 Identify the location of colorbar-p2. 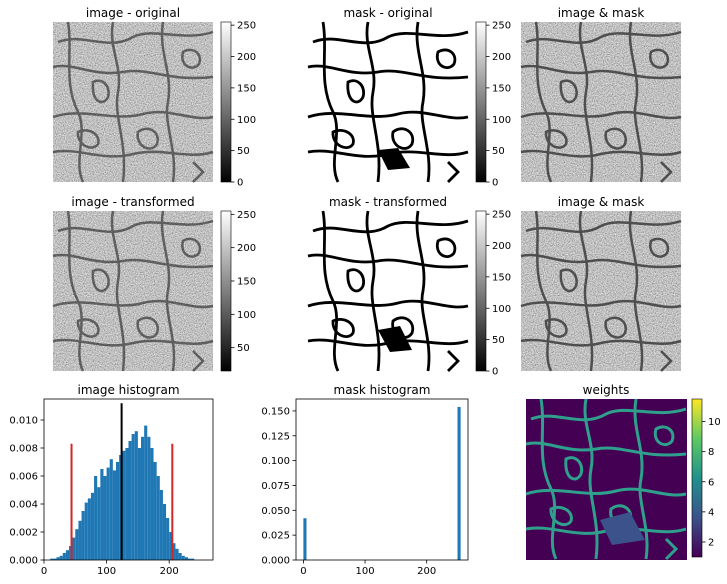
(481, 102).